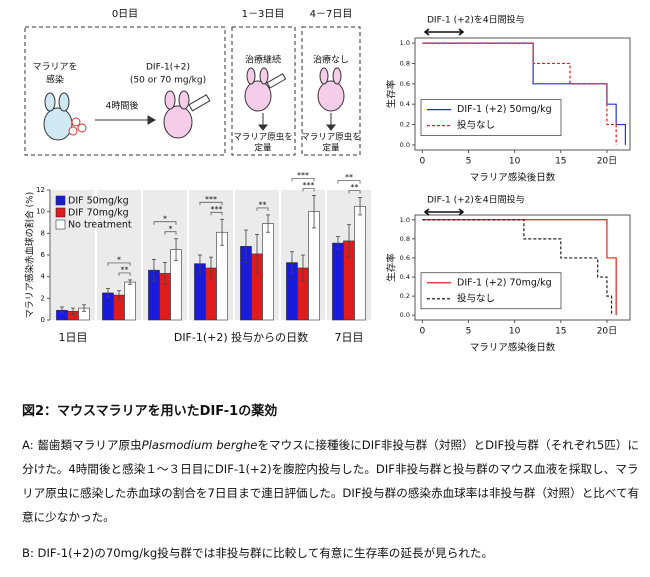  What do you see at coordinates (476, 298) in the screenshot?
I see `legend-label: 投与なし` at bounding box center [476, 298].